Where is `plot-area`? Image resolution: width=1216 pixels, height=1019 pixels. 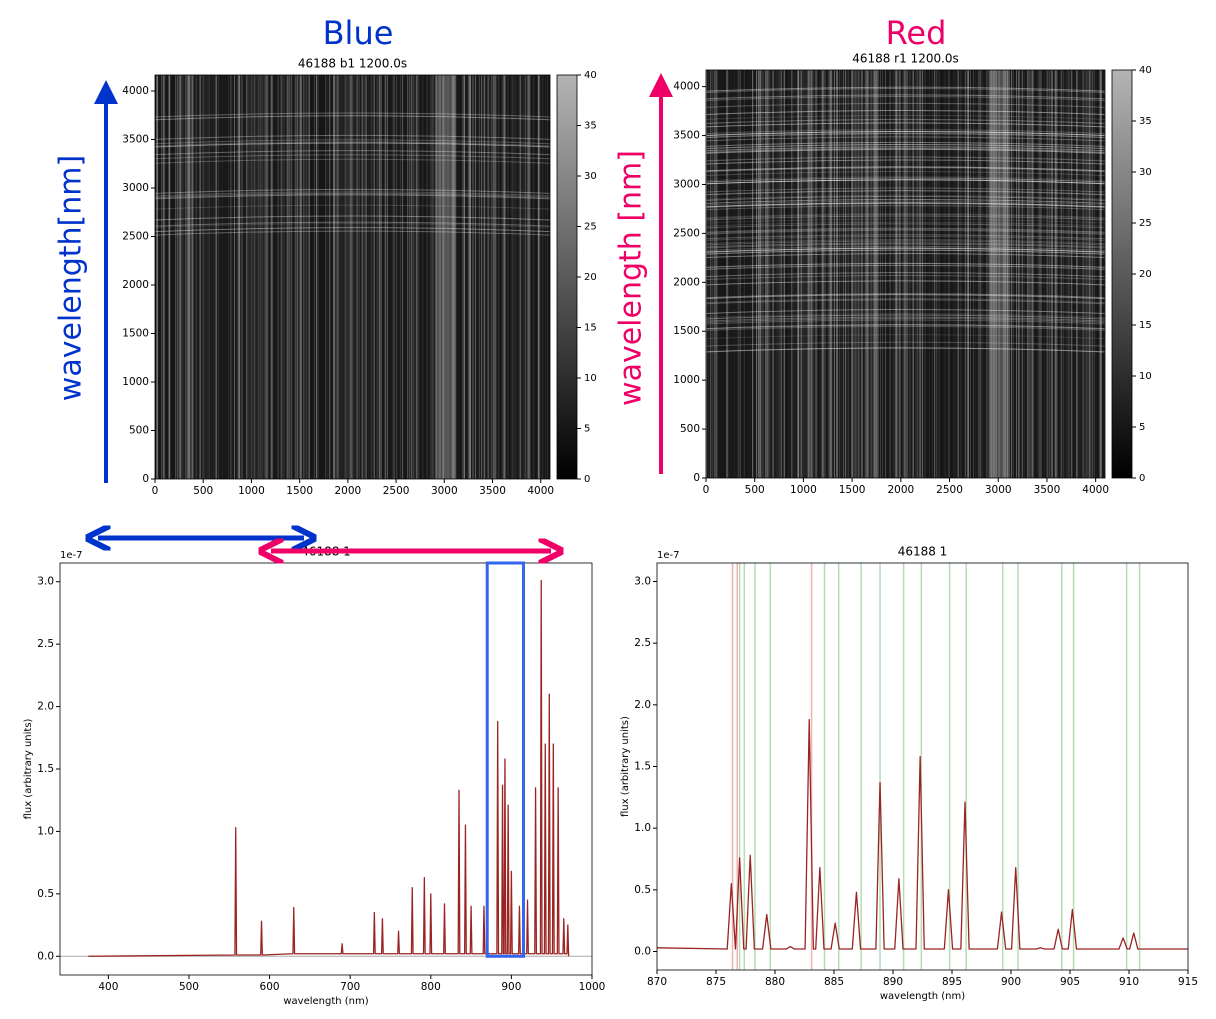
plot-area is located at coordinates (905, 274).